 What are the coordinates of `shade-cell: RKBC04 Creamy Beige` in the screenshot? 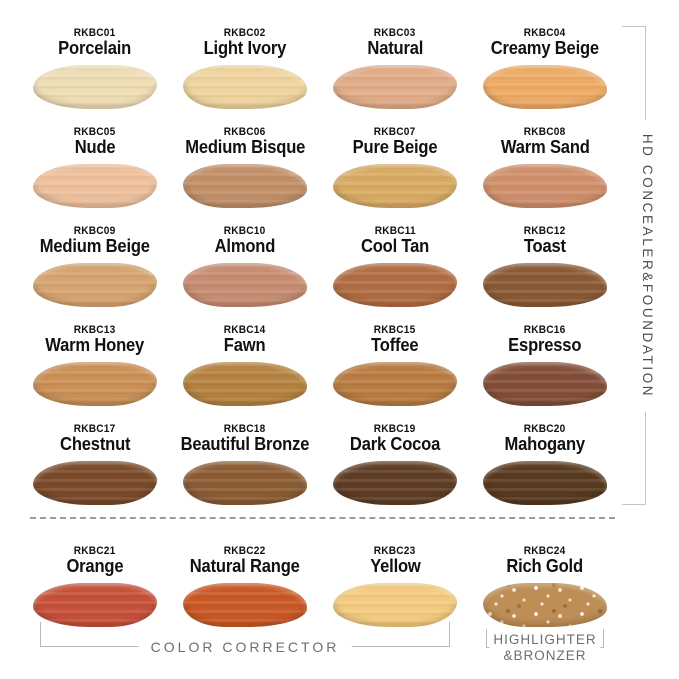 It's located at (545, 69).